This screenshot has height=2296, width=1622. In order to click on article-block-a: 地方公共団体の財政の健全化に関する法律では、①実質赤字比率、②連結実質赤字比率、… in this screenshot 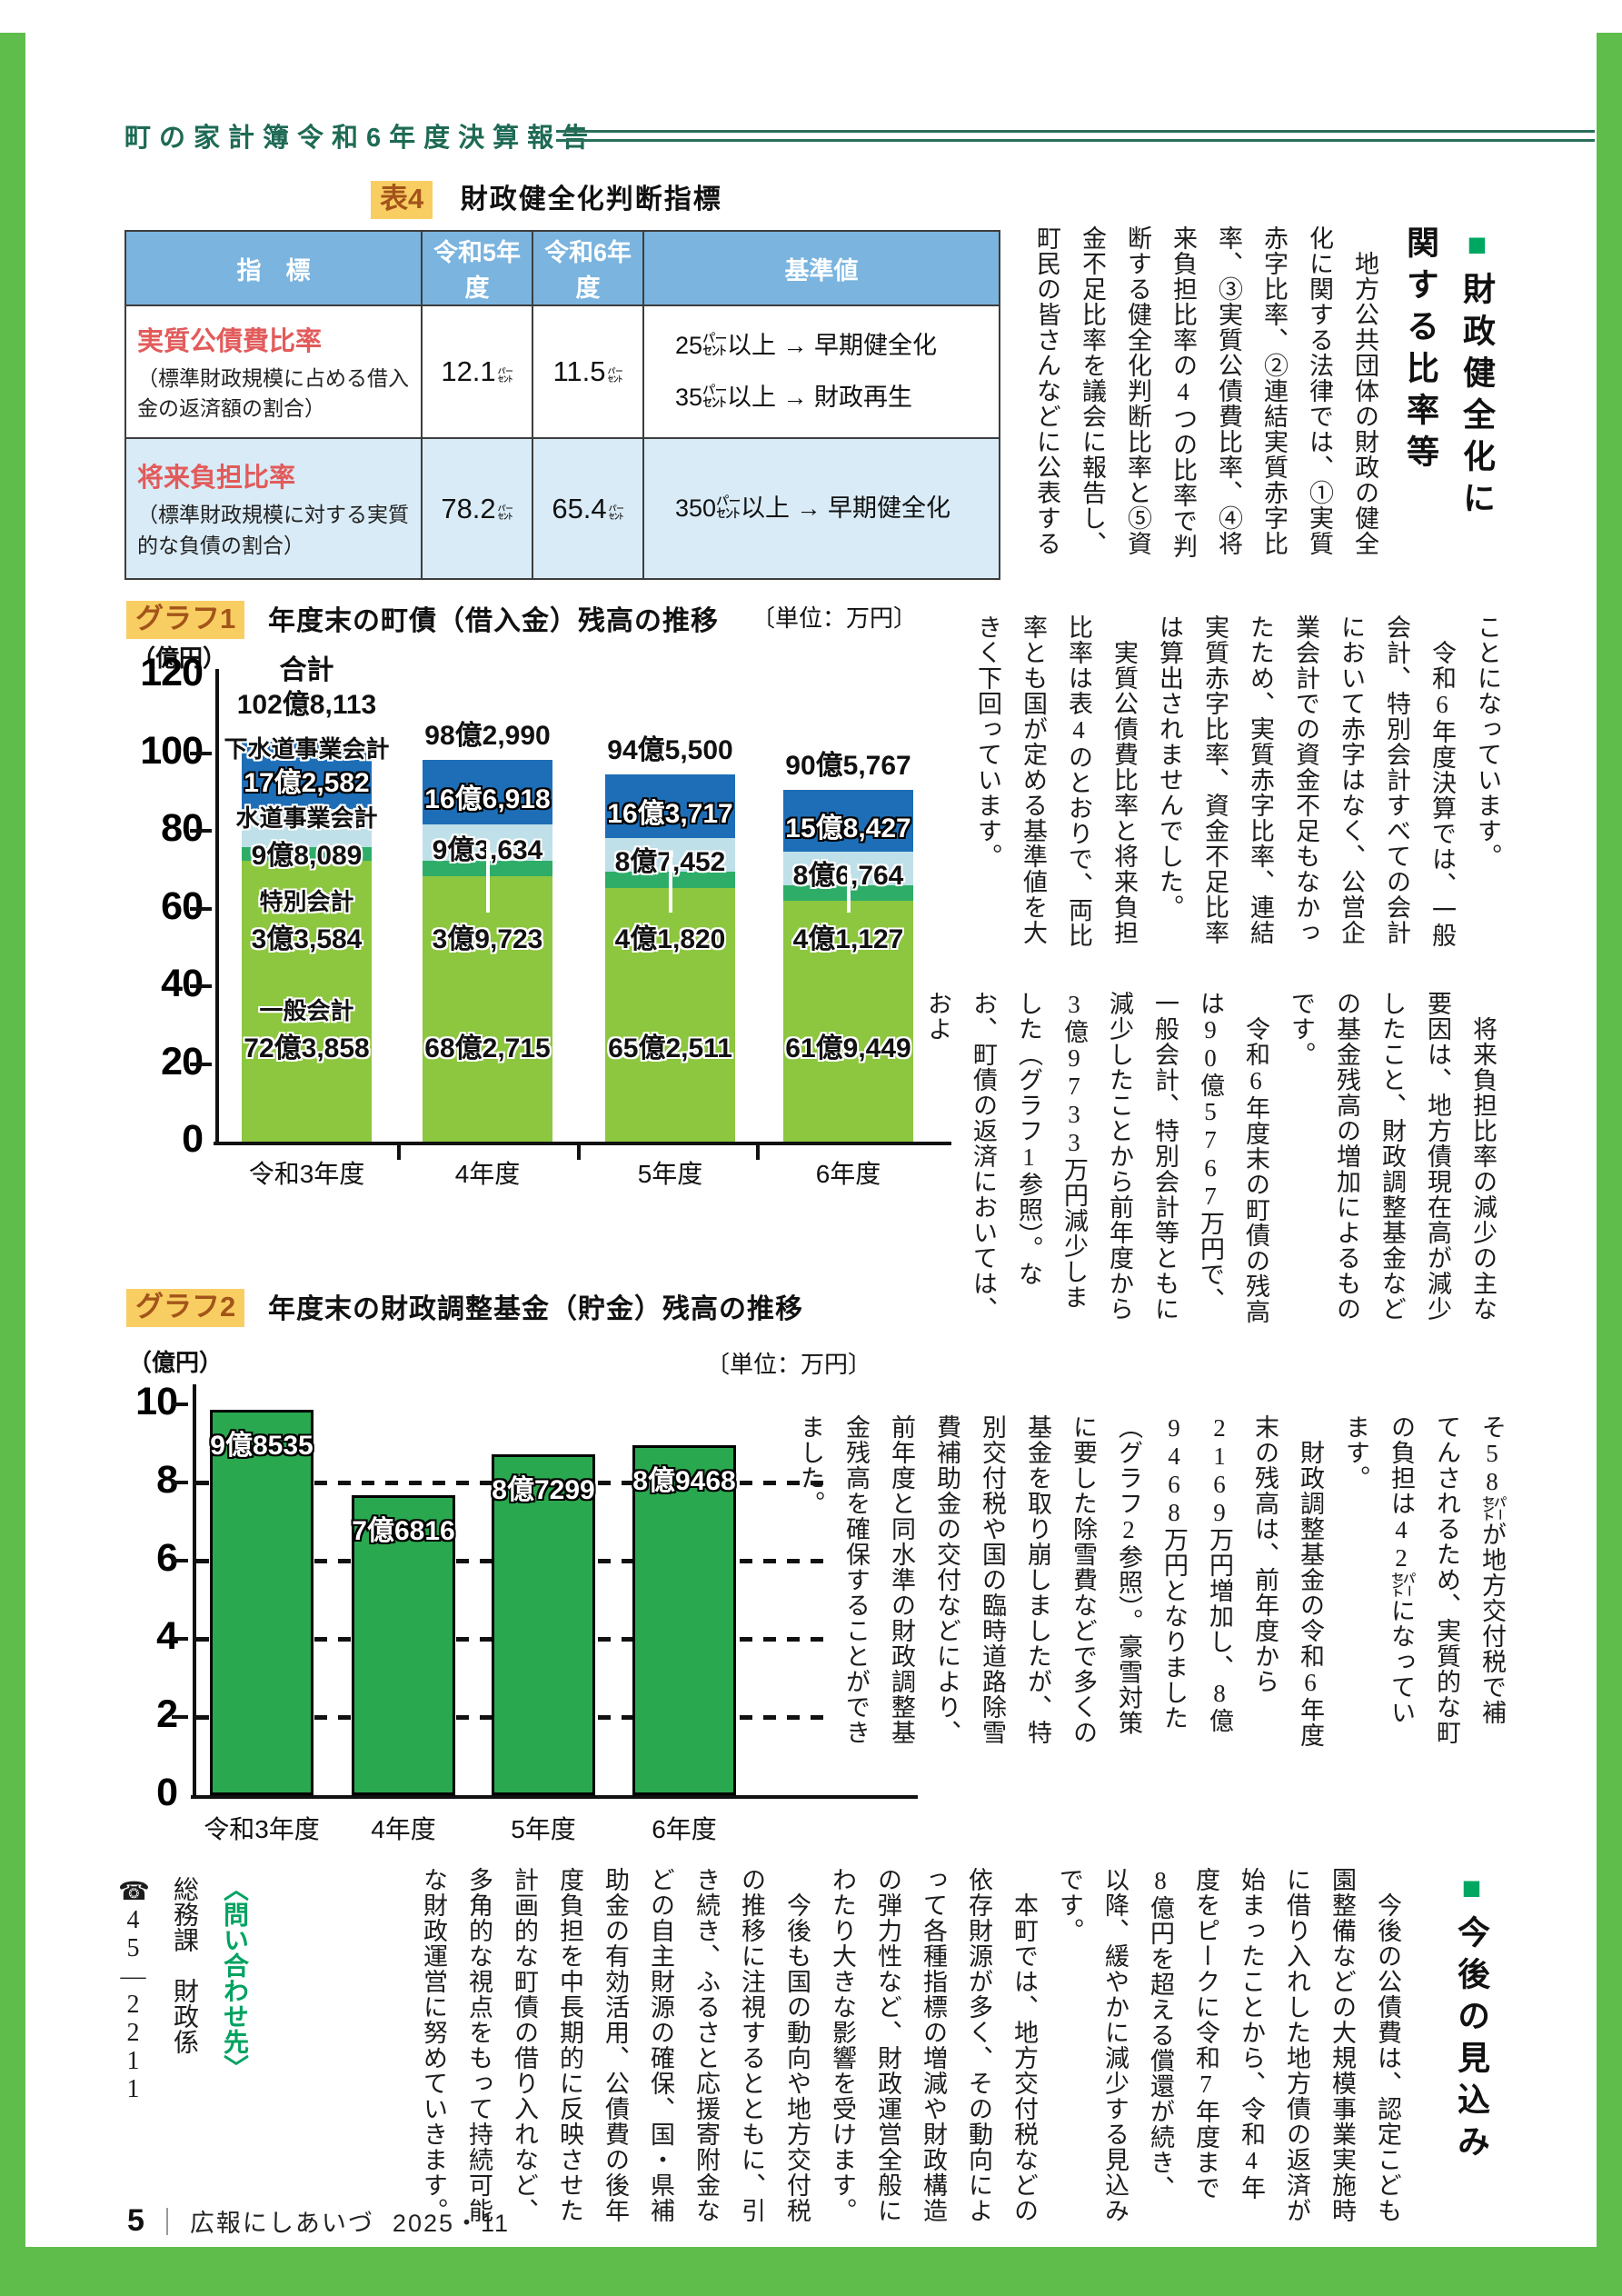, I will do `click(1205, 392)`.